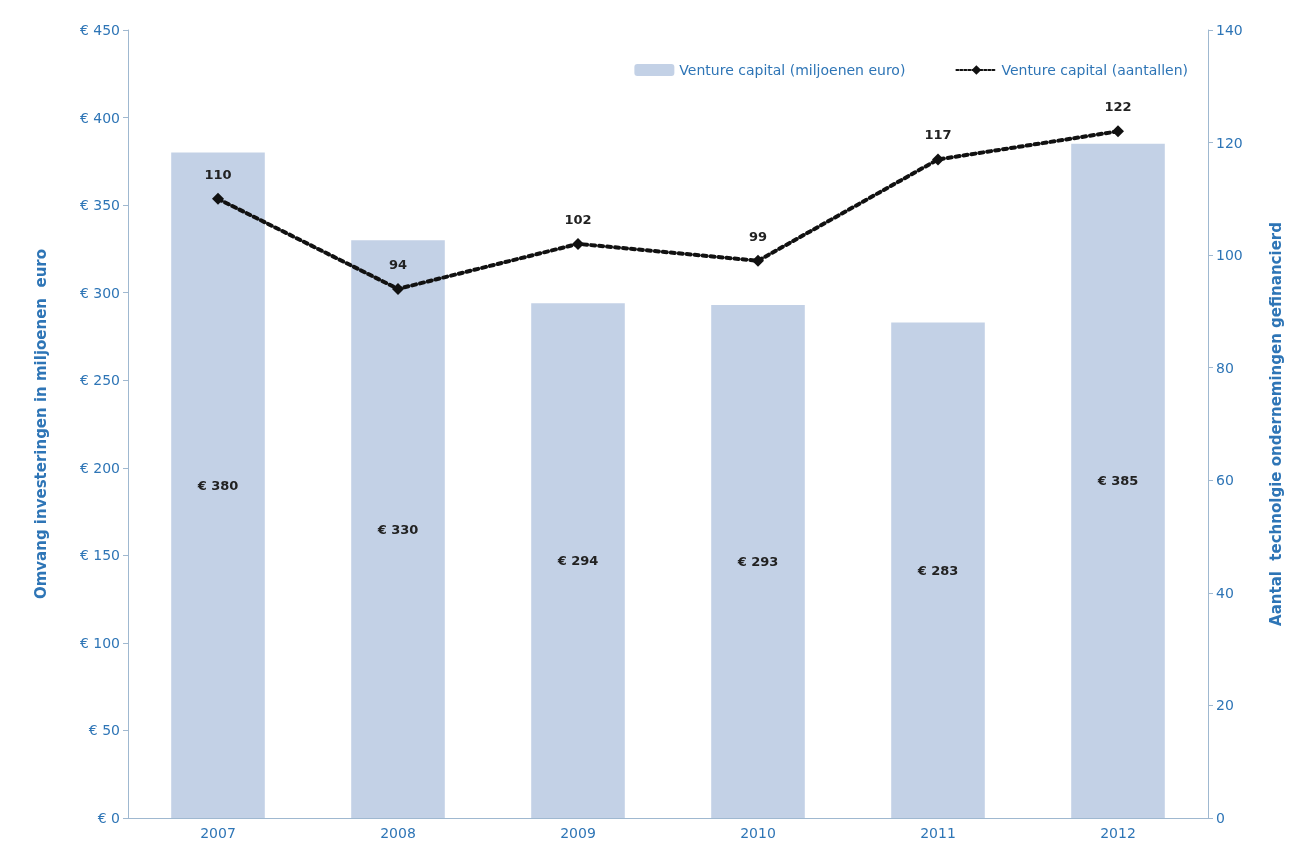  I want to click on y2-tick-label: 0, so click(1220, 818).